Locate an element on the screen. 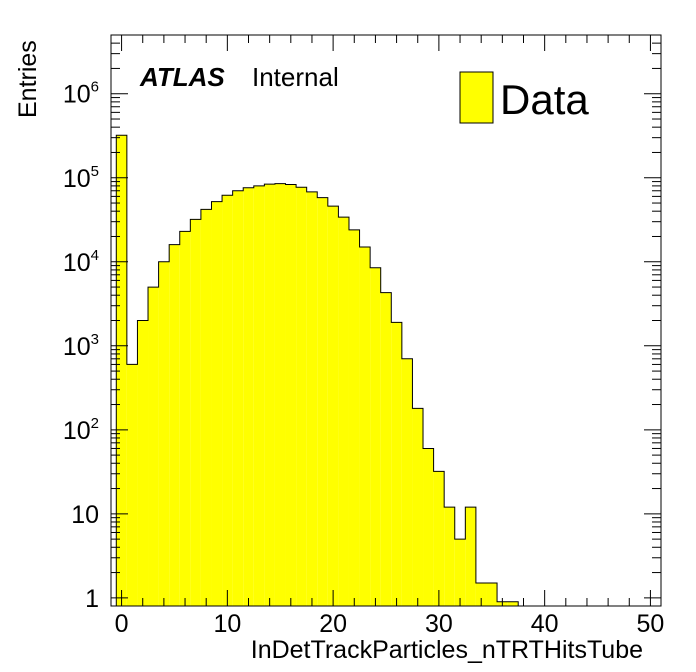 Image resolution: width=696 pixels, height=672 pixels. atlas-label: ATLAS Internal is located at coordinates (239, 77).